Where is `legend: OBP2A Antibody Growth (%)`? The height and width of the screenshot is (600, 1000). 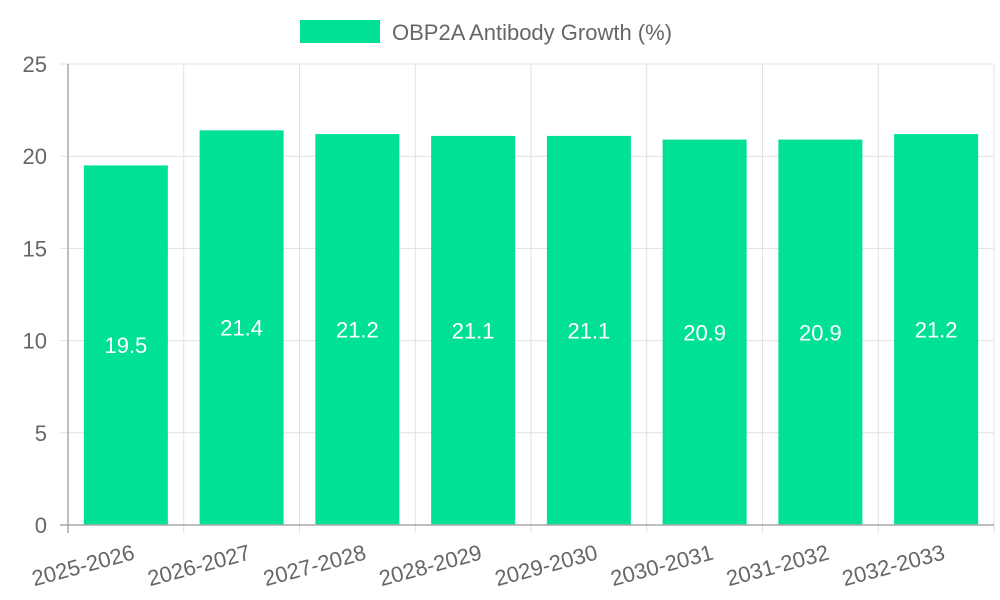
legend: OBP2A Antibody Growth (%) is located at coordinates (486, 32).